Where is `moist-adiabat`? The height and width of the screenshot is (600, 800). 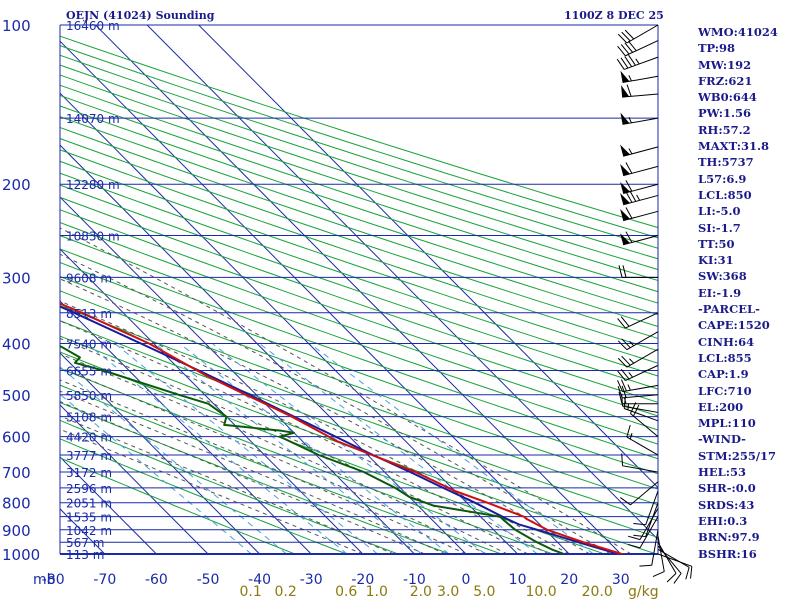 moist-adiabat is located at coordinates (242, 477).